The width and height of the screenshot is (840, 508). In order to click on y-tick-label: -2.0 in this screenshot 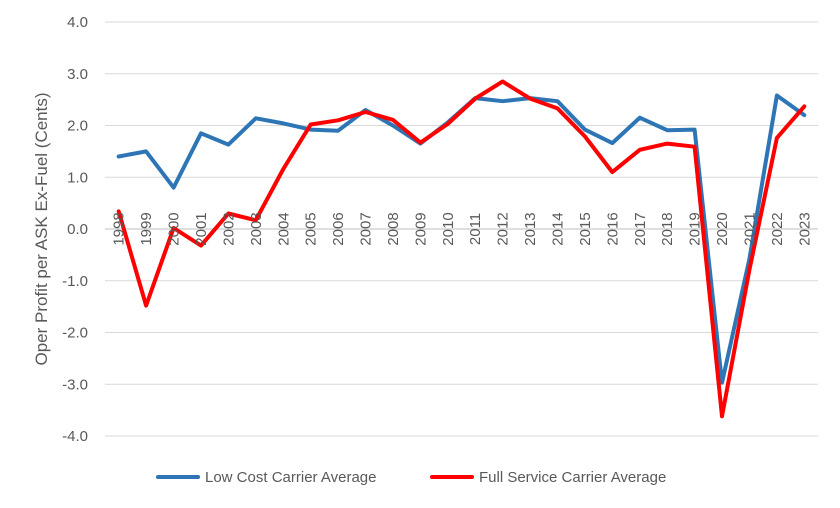, I will do `click(75, 333)`.